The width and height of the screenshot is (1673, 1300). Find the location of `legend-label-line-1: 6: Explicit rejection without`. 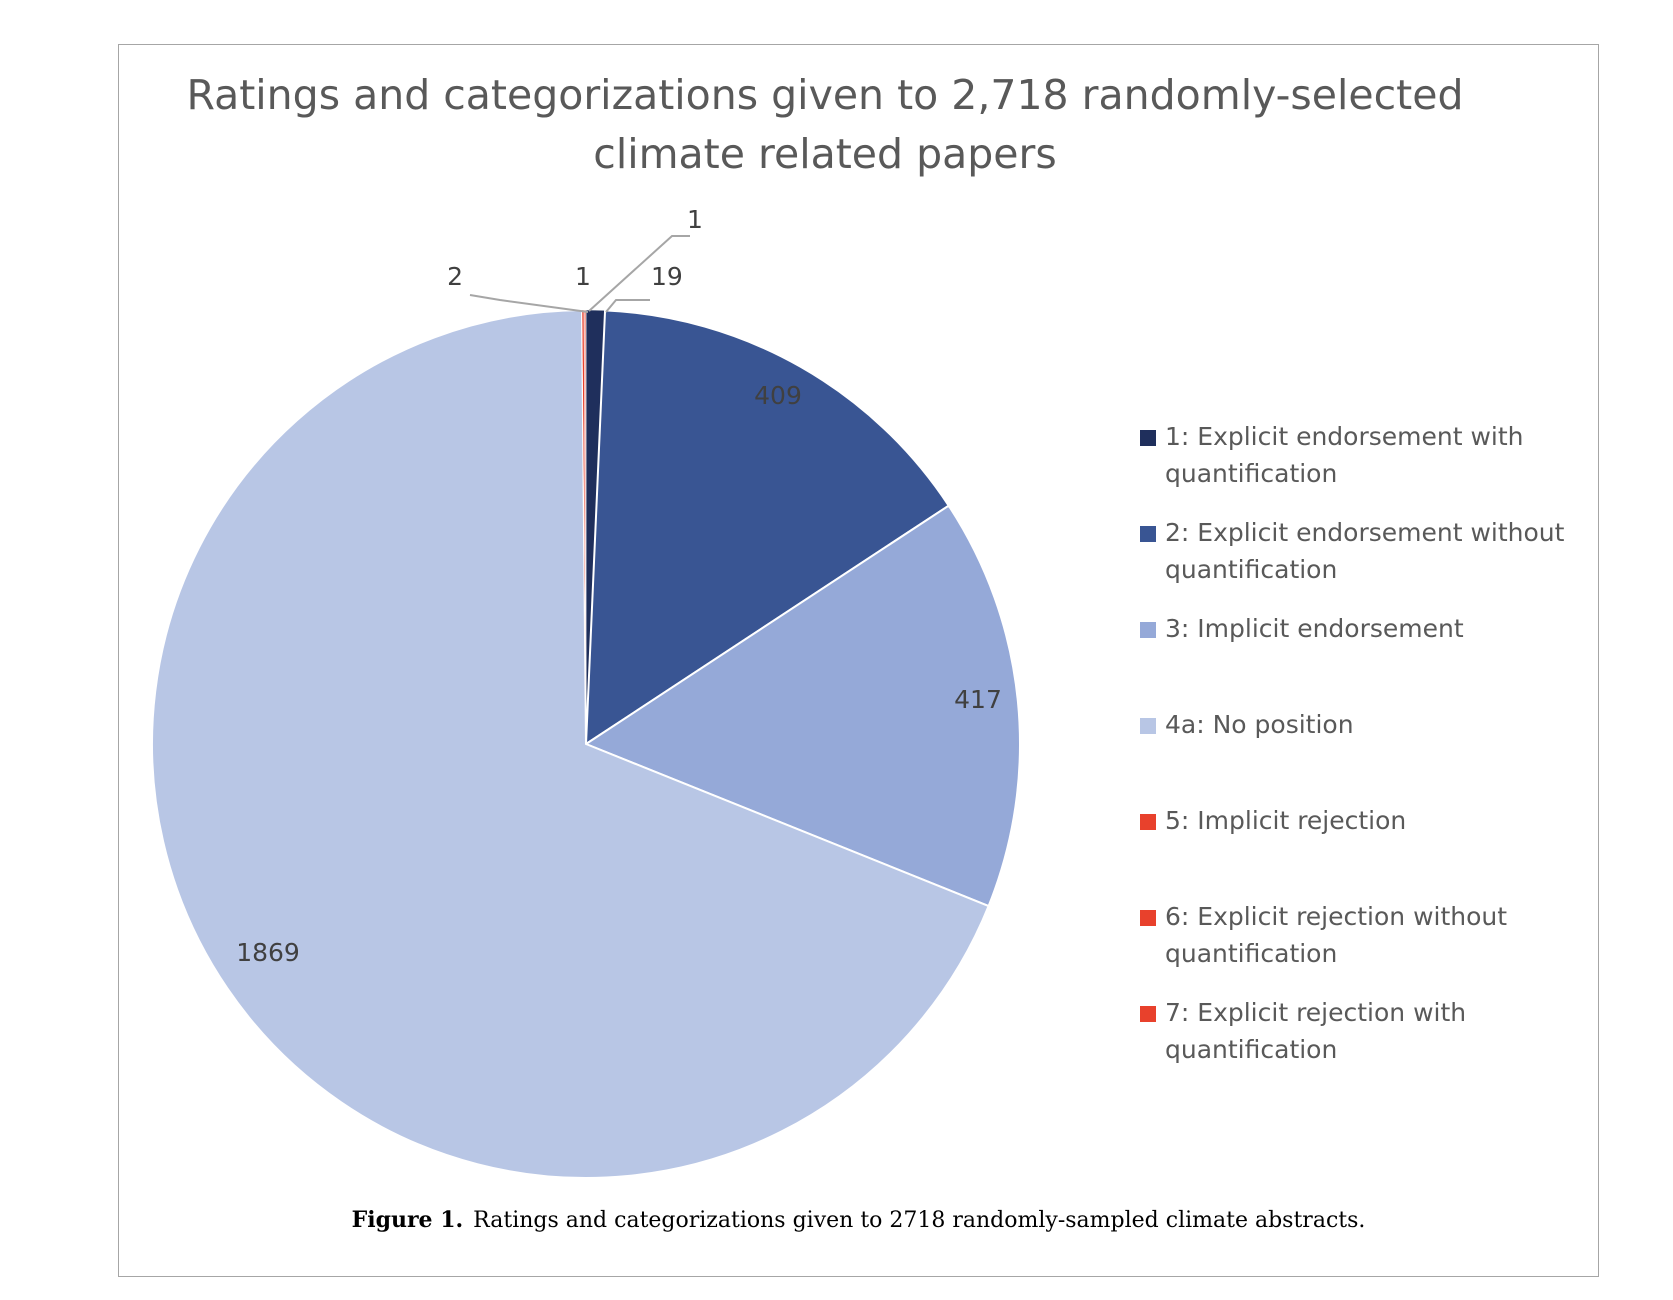

legend-label-line-1: 6: Explicit rejection without is located at coordinates (1336, 916).